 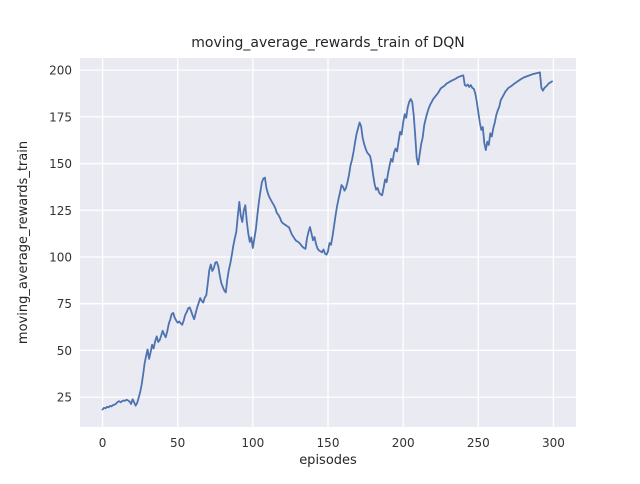 What do you see at coordinates (64, 304) in the screenshot?
I see `y-tick-label: 75` at bounding box center [64, 304].